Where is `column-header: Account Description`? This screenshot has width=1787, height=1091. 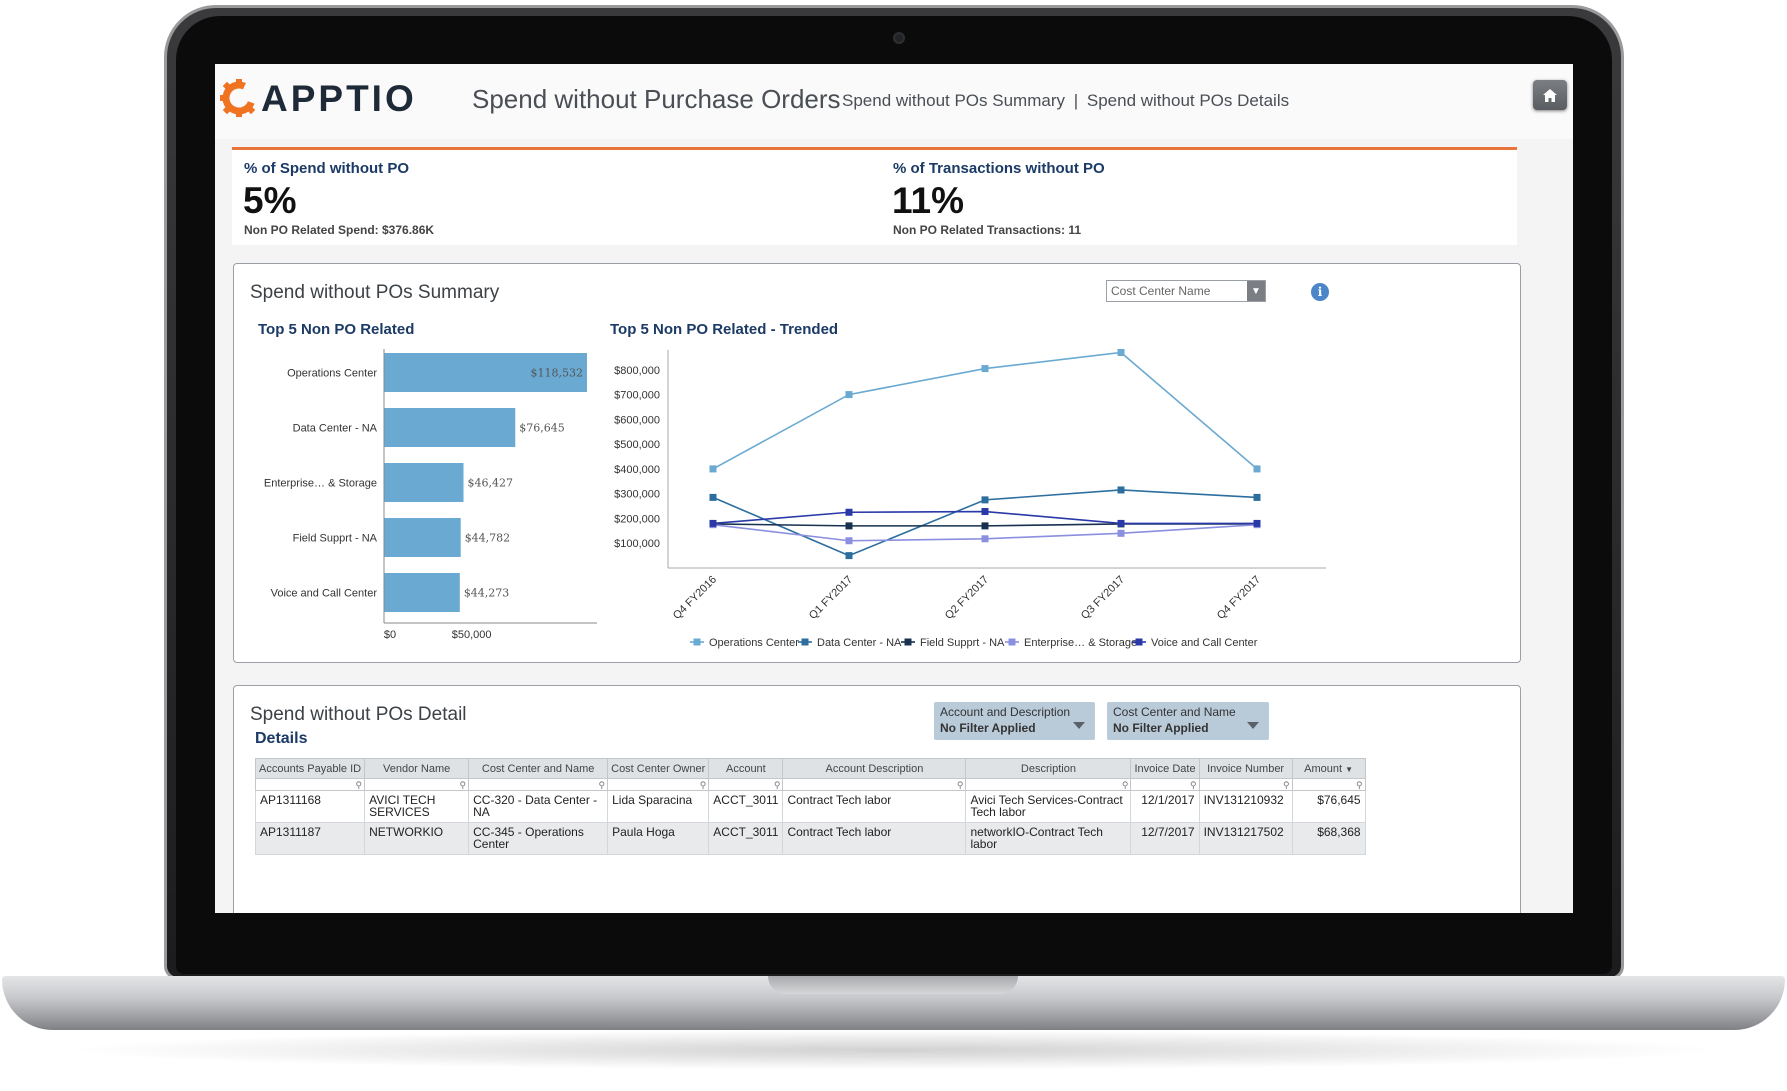 column-header: Account Description is located at coordinates (874, 768).